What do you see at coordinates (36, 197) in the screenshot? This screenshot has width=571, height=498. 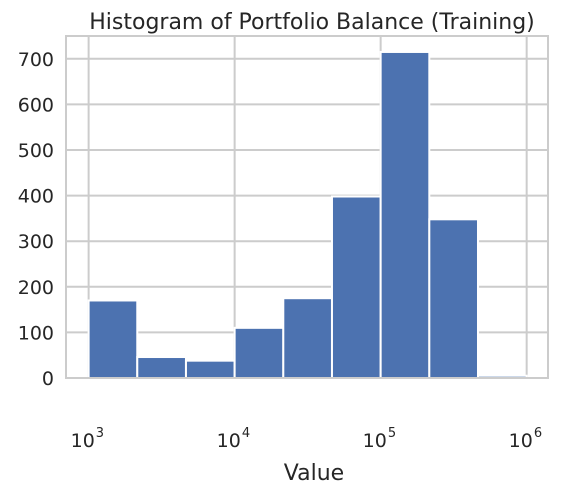 I see `y-tick-label: 400` at bounding box center [36, 197].